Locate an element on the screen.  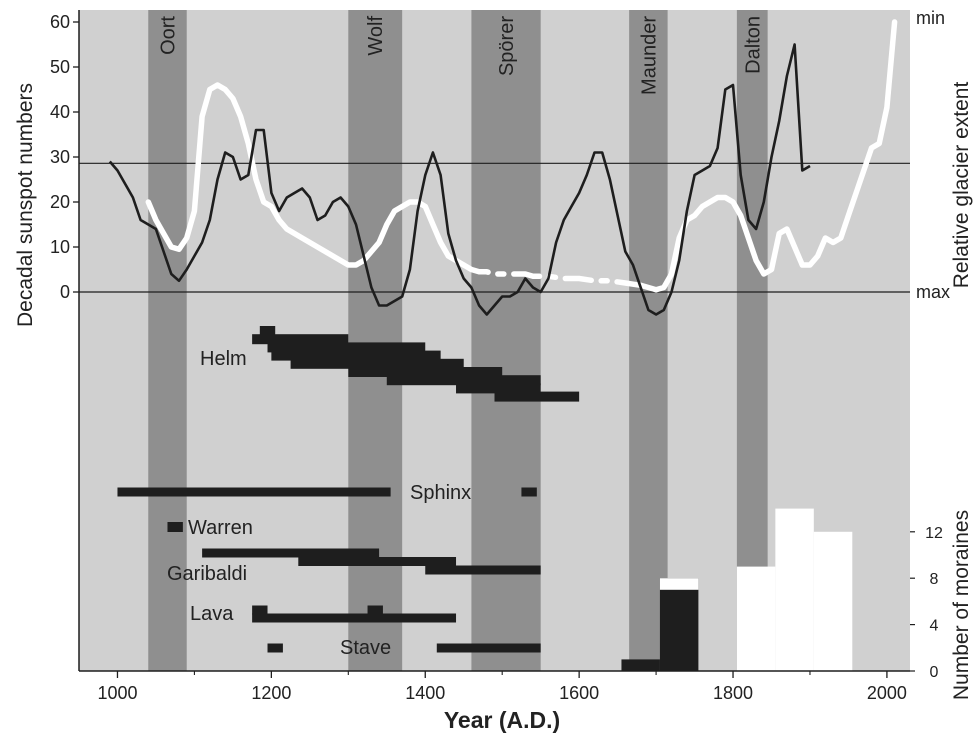
x-tick-label: 1600 is located at coordinates (579, 693).